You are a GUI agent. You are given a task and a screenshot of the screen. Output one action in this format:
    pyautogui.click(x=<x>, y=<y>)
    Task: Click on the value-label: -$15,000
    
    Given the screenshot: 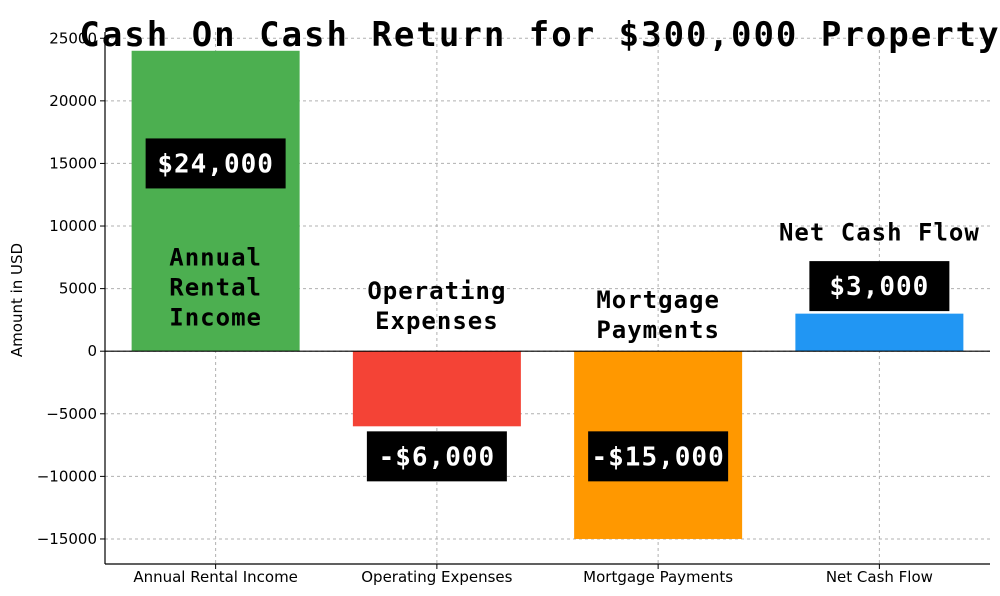 What is the action you would take?
    pyautogui.click(x=658, y=457)
    